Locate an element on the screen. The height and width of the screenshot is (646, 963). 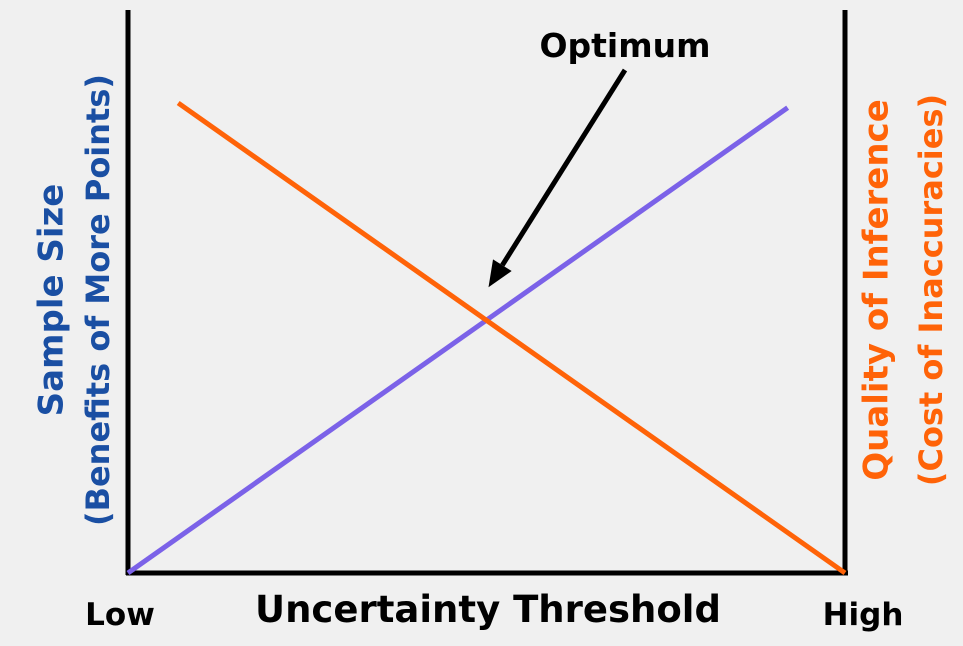
y-axis-title-left-line2: (Benefits of More Points) is located at coordinates (98, 300).